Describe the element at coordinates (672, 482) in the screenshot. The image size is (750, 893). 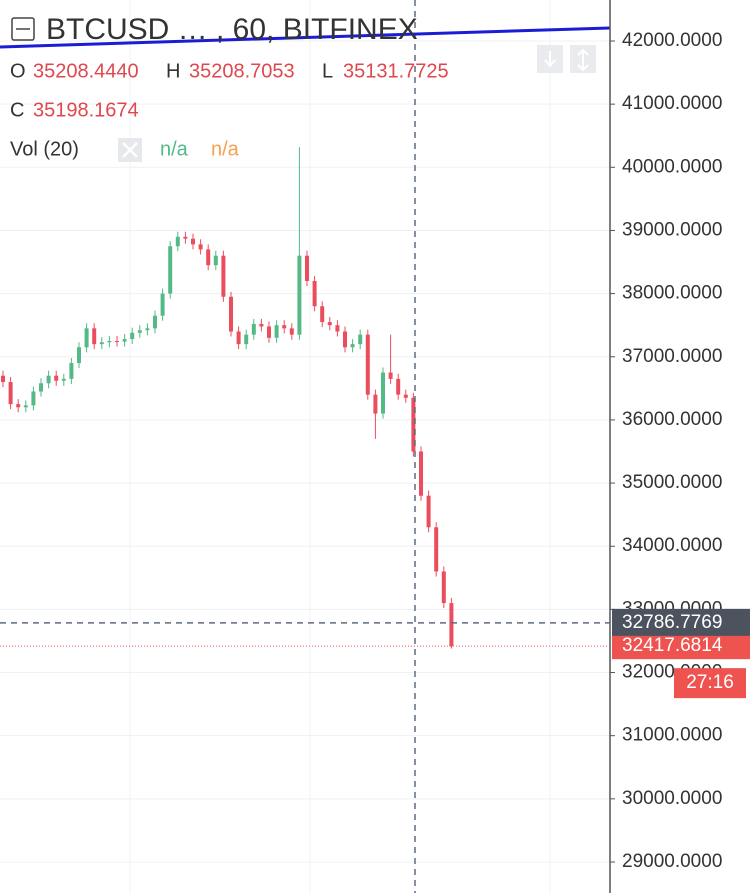
I see `y-tick-label: 35000.0000` at that location.